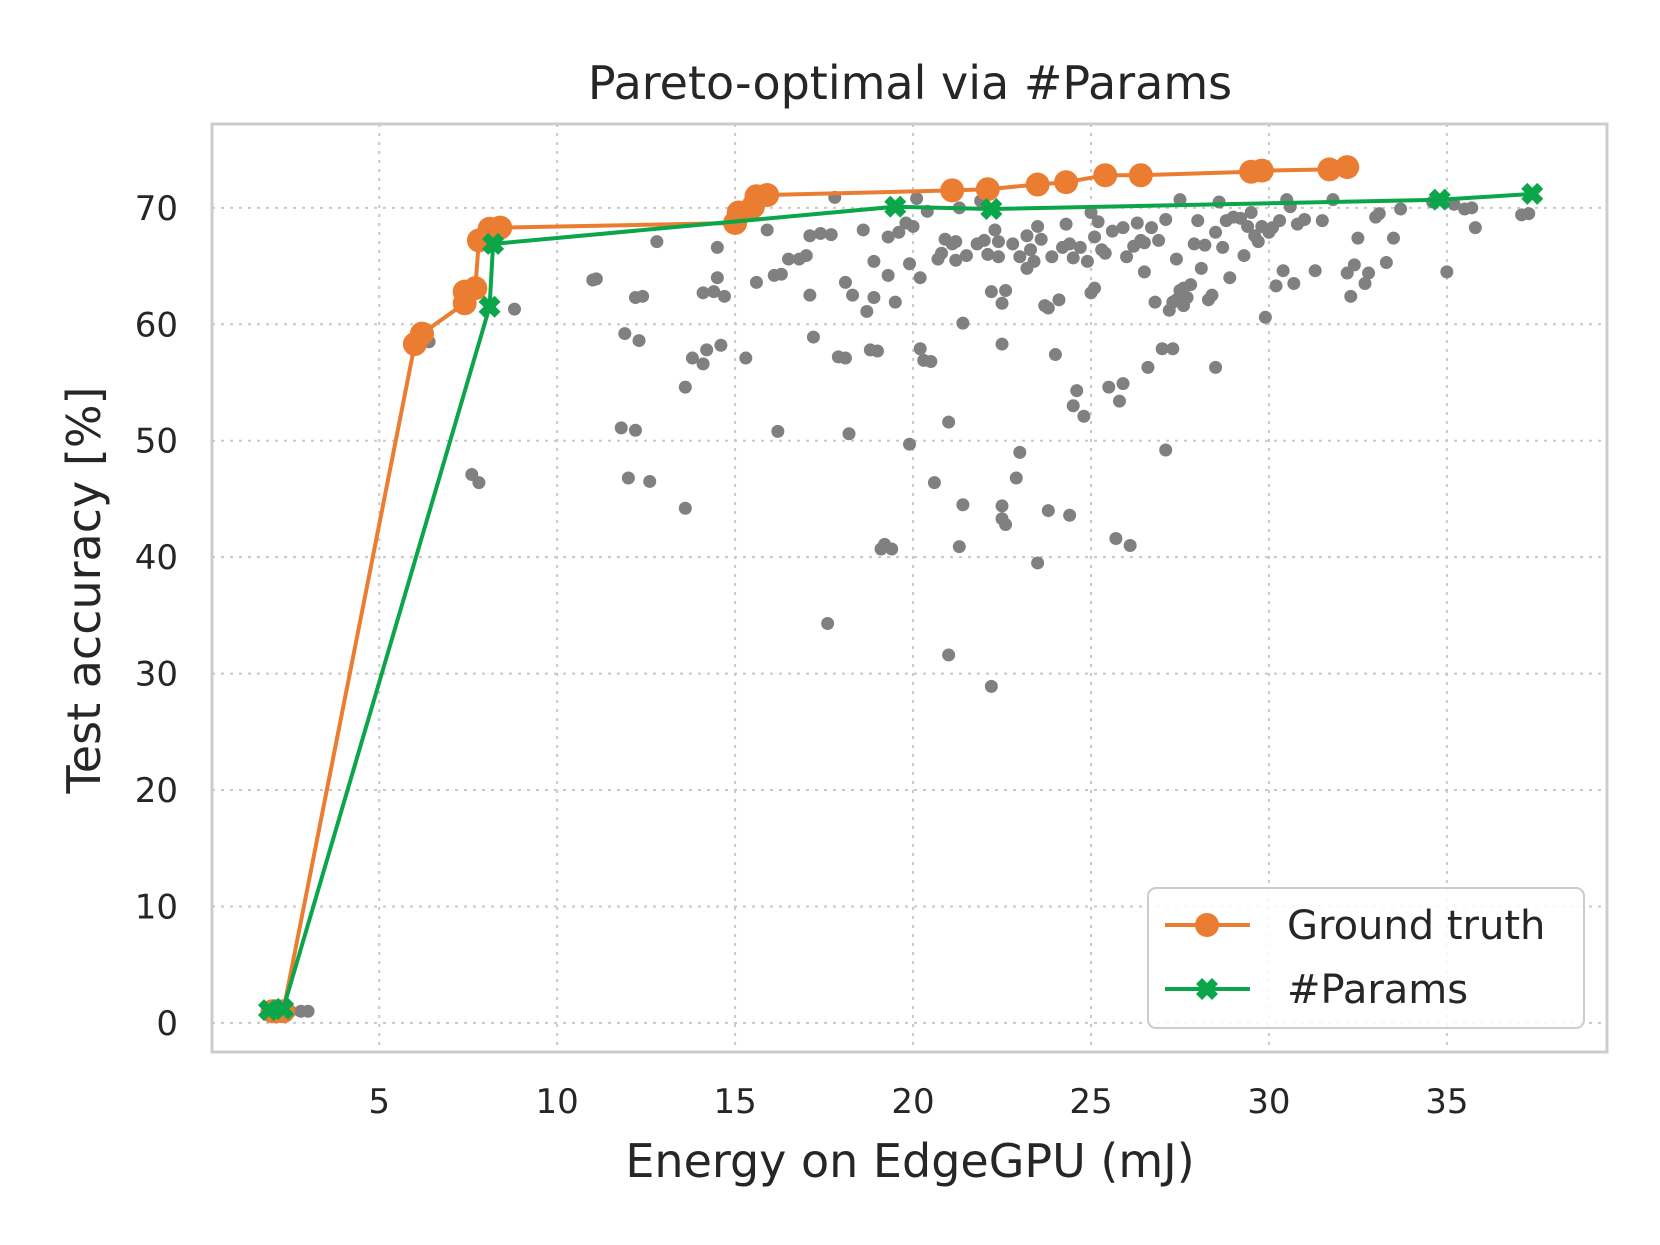  I want to click on y-tick-label: 30, so click(156, 675).